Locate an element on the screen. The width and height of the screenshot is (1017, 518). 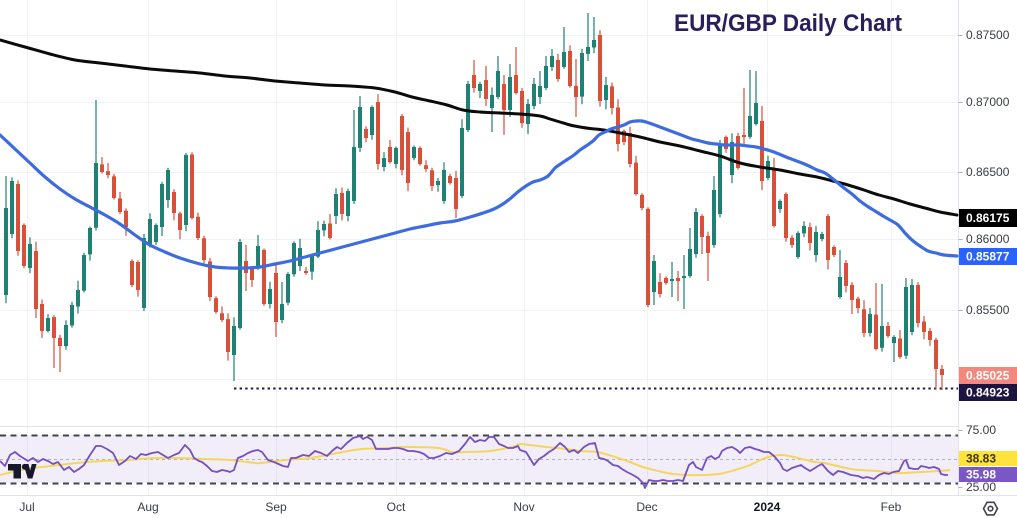
svg-text: 0.87000 is located at coordinates (988, 102).